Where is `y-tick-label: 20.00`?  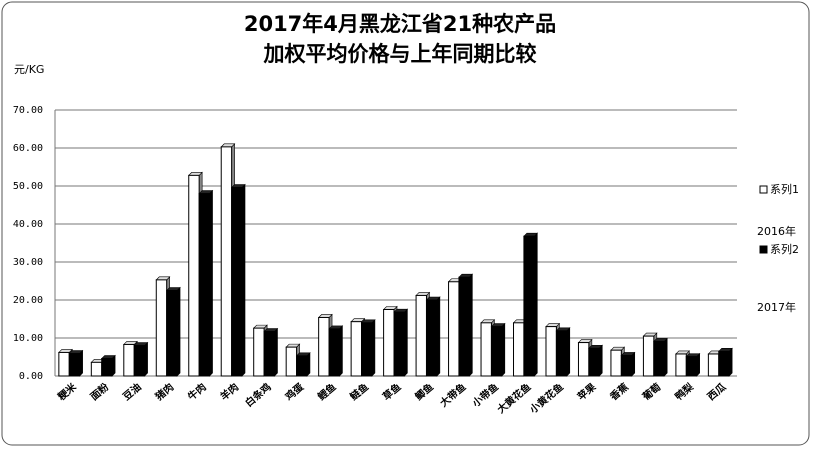 y-tick-label: 20.00 is located at coordinates (28, 300).